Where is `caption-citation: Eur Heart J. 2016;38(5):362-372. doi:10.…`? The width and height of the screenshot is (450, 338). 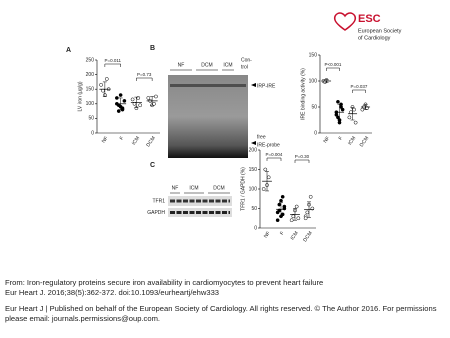
caption-citation: Eur Heart J. 2016;38(5):362-372. doi:10.… is located at coordinates (112, 292).